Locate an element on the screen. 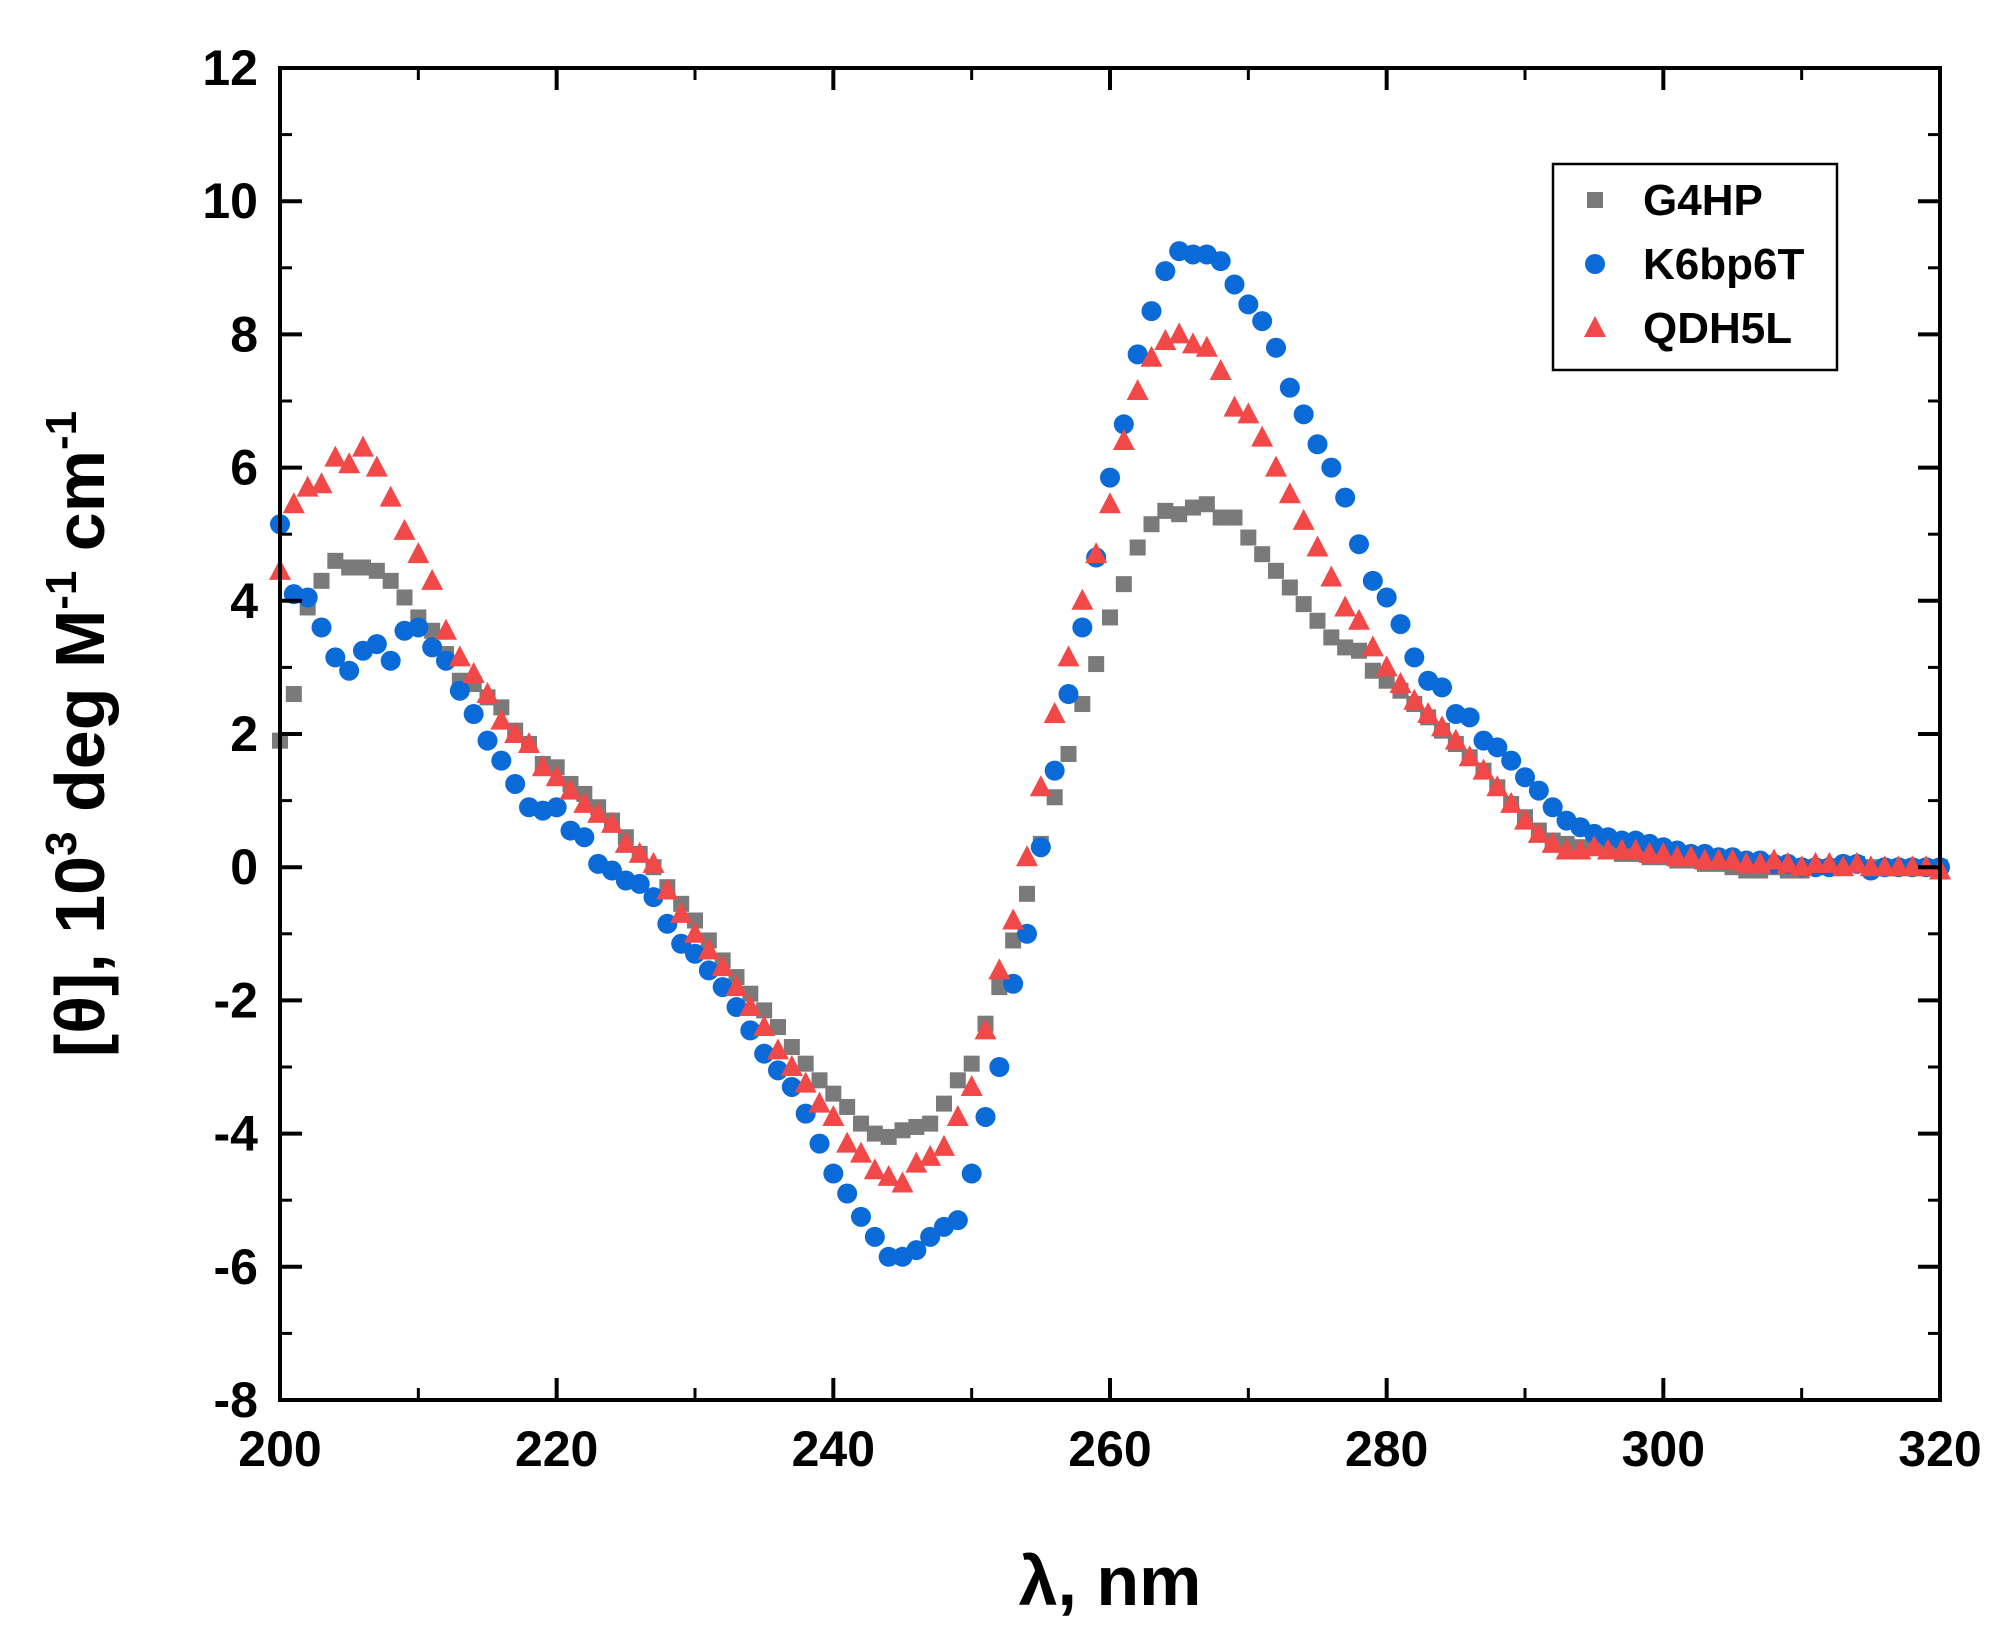 The height and width of the screenshot is (1640, 2007). legend-items: G4HP K6bp6T QDH5L is located at coordinates (1694, 264).